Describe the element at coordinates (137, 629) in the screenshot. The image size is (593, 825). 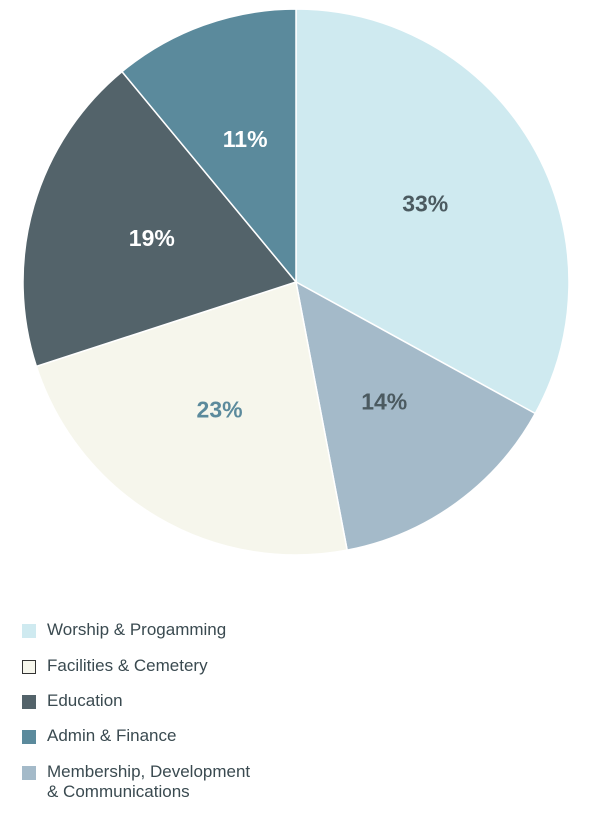
I see `legend-label: Worship & Progamming` at that location.